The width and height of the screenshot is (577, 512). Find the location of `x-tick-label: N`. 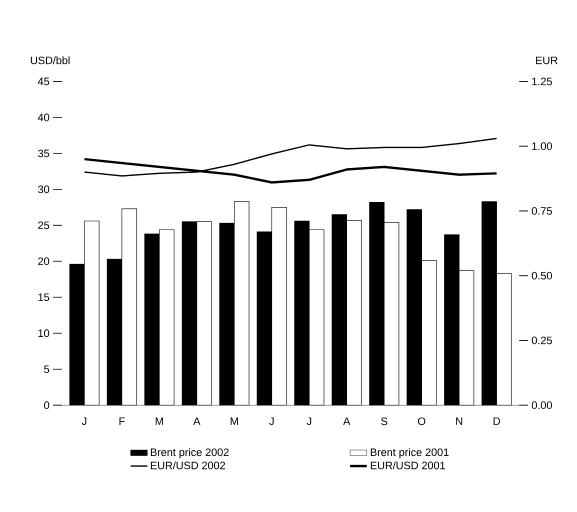

x-tick-label: N is located at coordinates (459, 421).